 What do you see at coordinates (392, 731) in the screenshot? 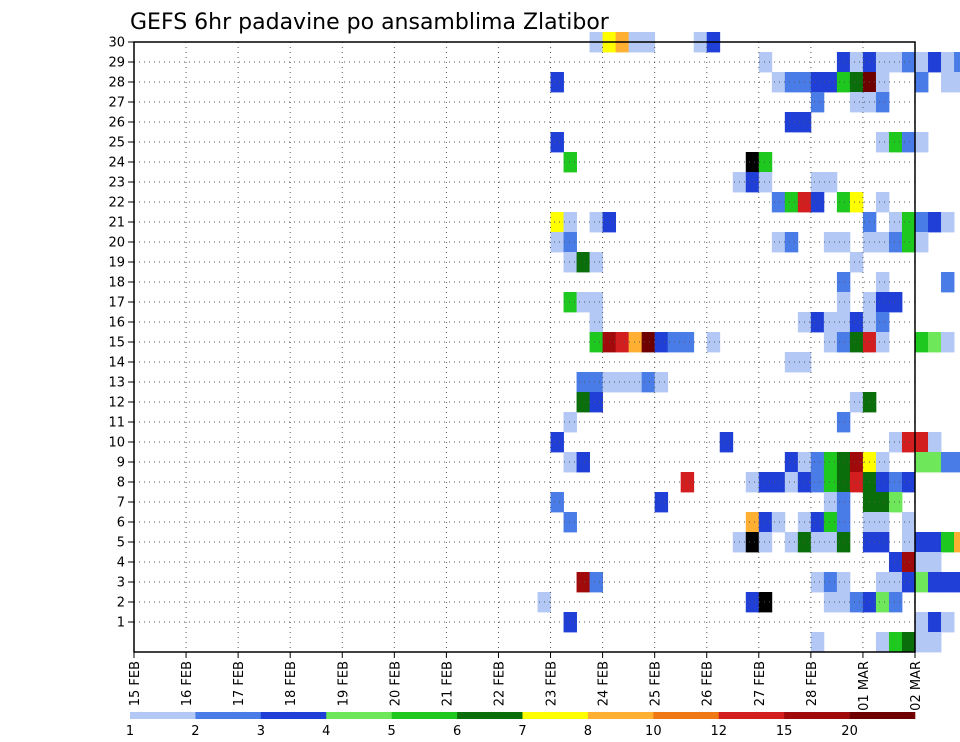
I see `legend-label: 5` at bounding box center [392, 731].